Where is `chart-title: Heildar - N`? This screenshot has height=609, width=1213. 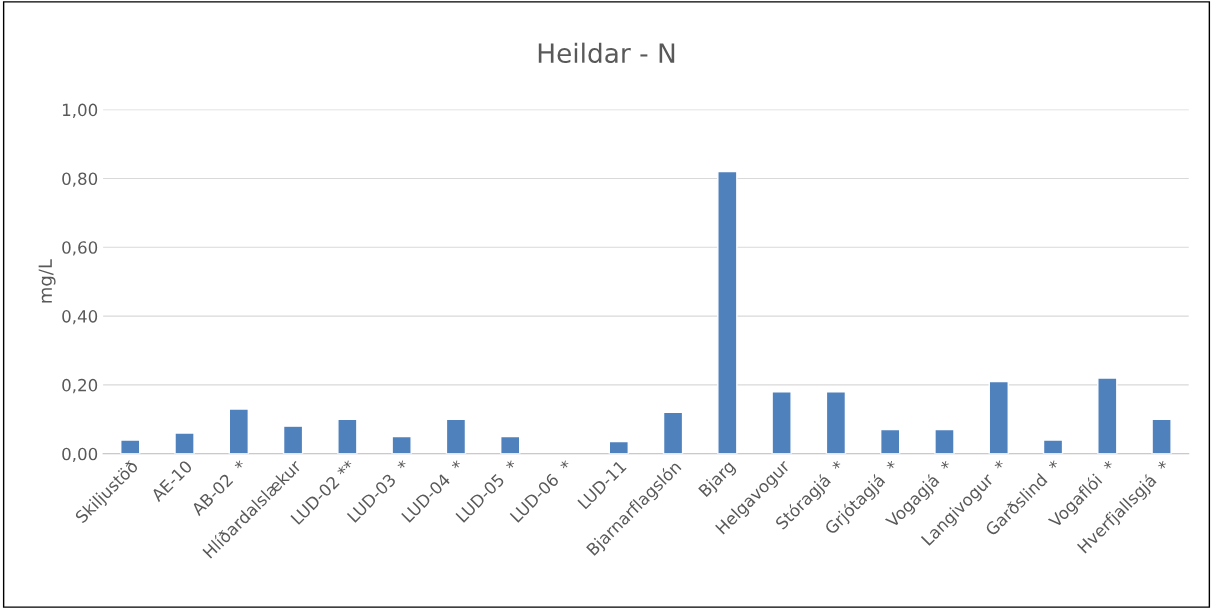 chart-title: Heildar - N is located at coordinates (606, 53).